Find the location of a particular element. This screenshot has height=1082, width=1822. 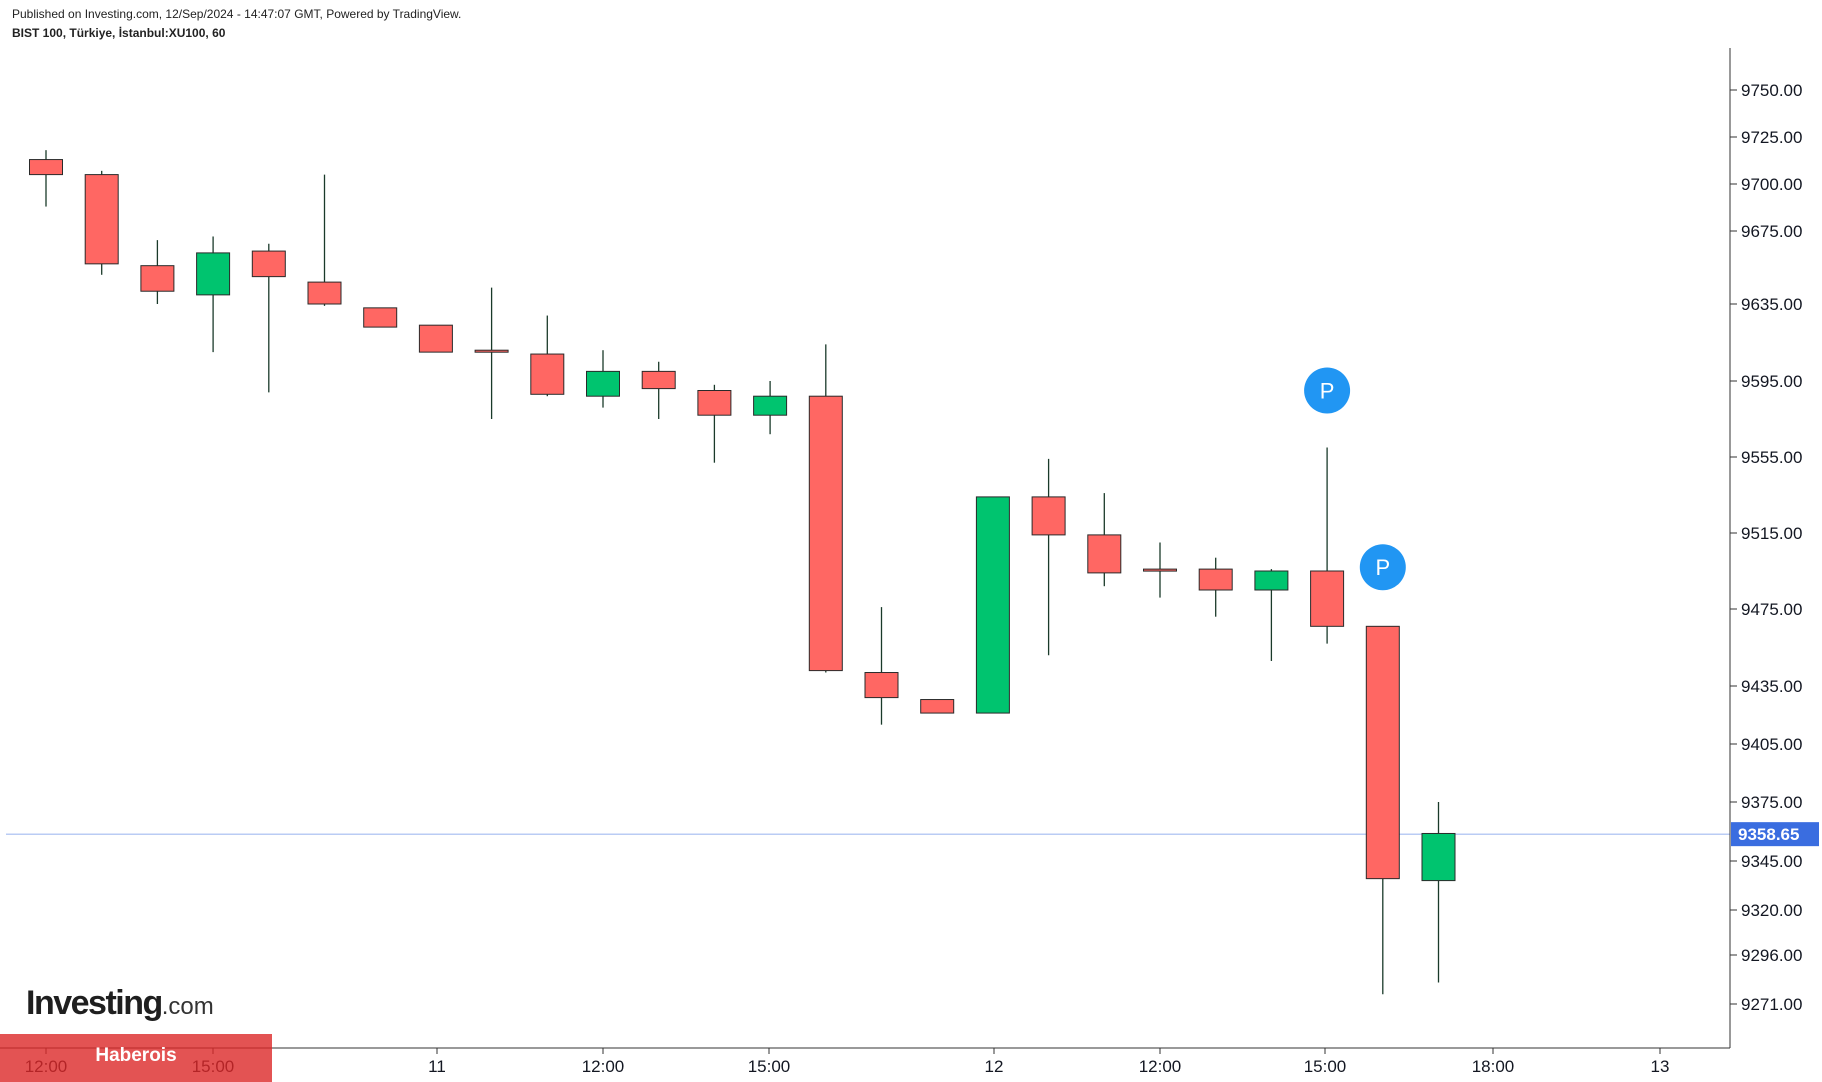

current-price-tag-group: 9358.65 is located at coordinates (1775, 834).